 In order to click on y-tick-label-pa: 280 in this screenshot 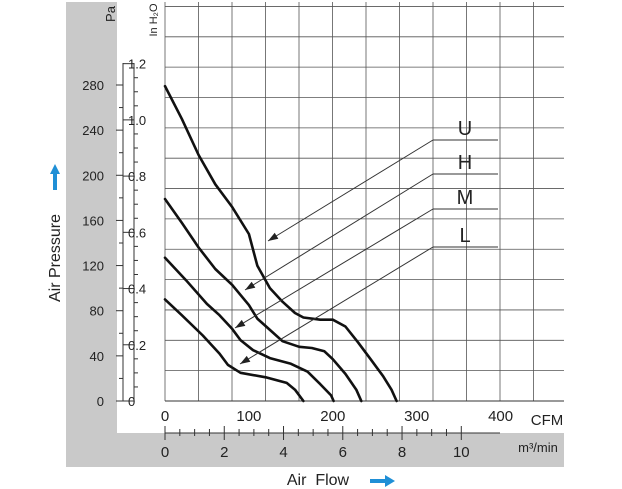, I will do `click(93, 85)`.